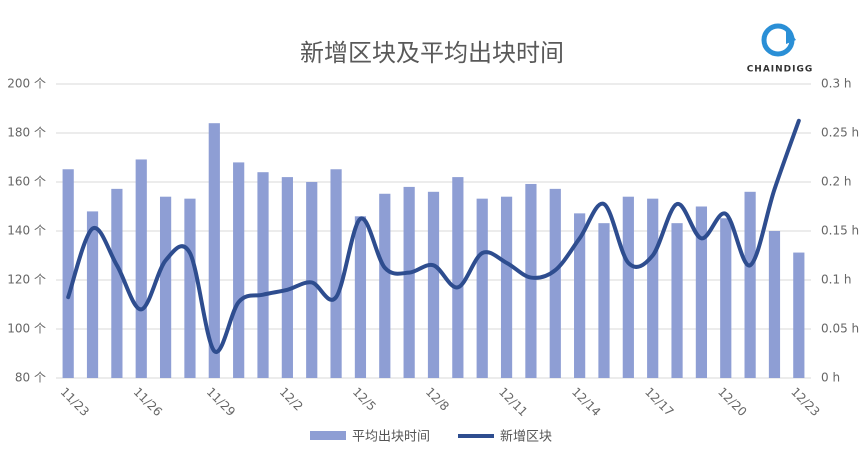 The image size is (864, 462). What do you see at coordinates (836, 182) in the screenshot?
I see `y2-tick-label: 0.2 h` at bounding box center [836, 182].